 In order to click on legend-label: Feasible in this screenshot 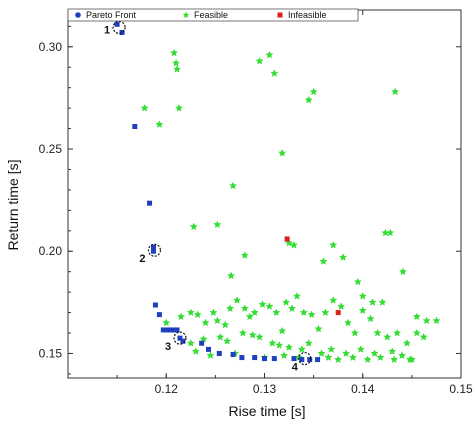, I will do `click(211, 15)`.